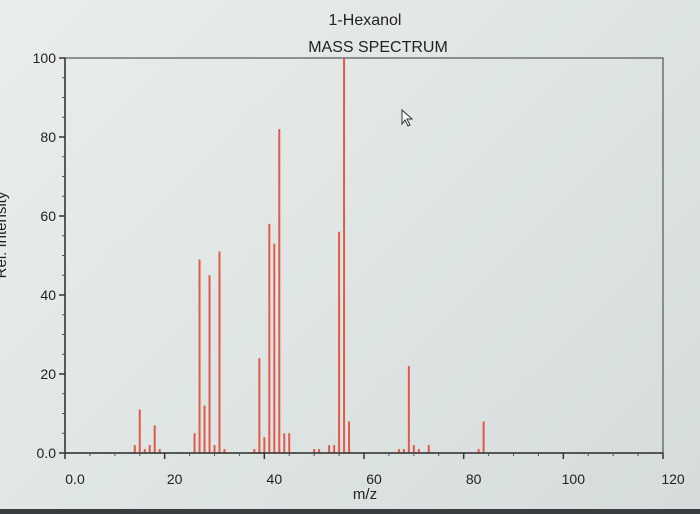 The image size is (700, 514). I want to click on y-tick-label: 20, so click(48, 374).